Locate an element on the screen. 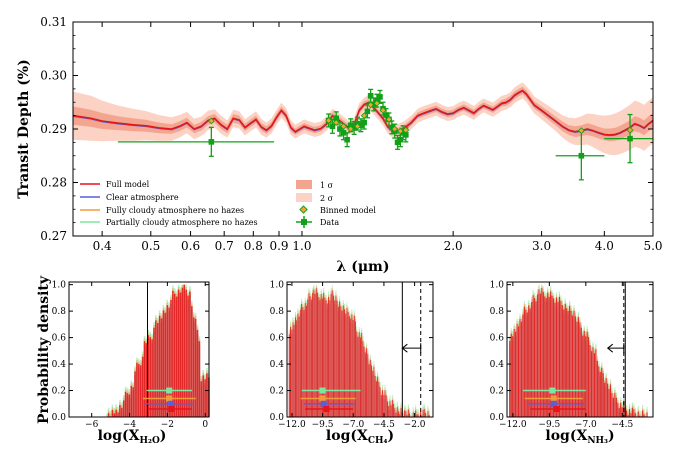 The height and width of the screenshot is (458, 675). legend-data-marker is located at coordinates (304, 222).